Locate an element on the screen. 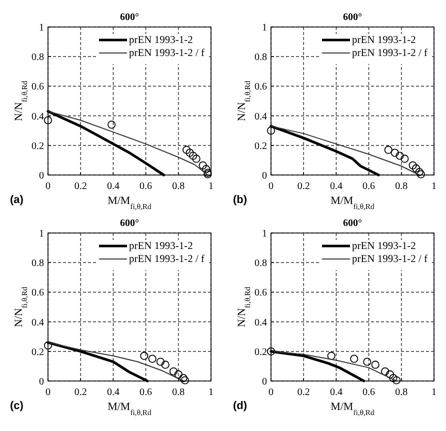 The height and width of the screenshot is (431, 446). text: (b) is located at coordinates (240, 200).